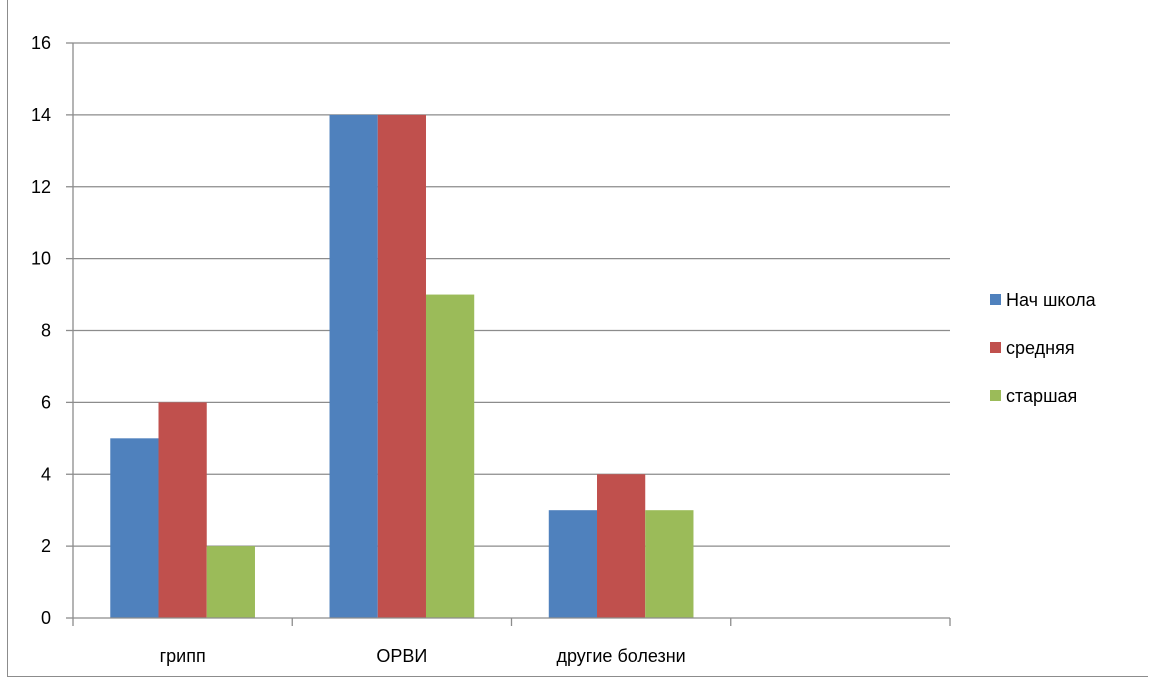 The height and width of the screenshot is (678, 1149). I want to click on legend-label: Нач школа, so click(1051, 300).